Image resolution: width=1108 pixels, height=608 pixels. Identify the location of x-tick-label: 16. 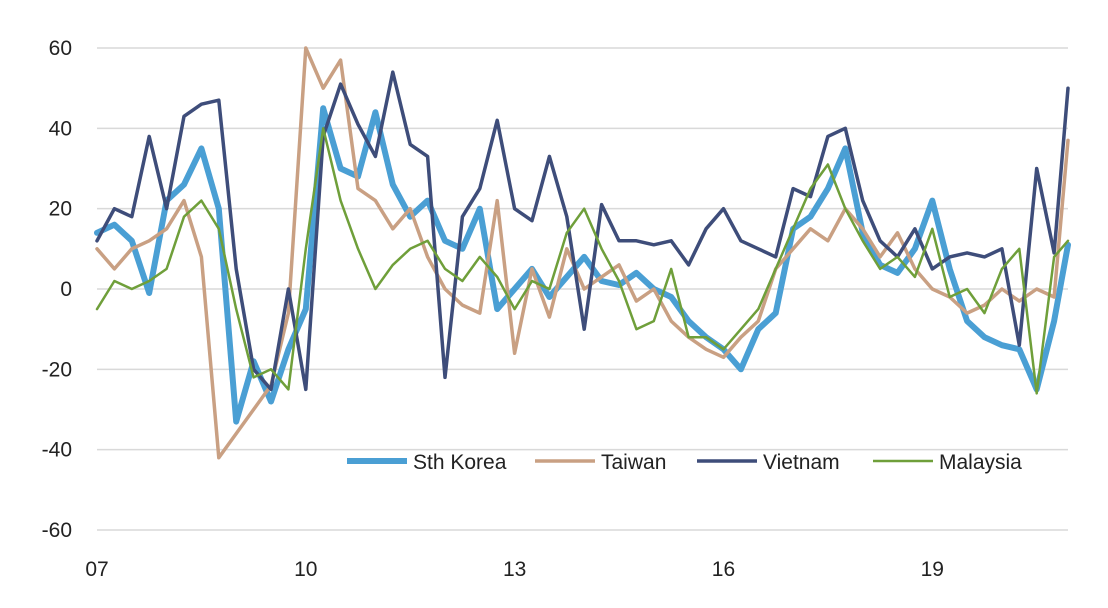
(723, 569).